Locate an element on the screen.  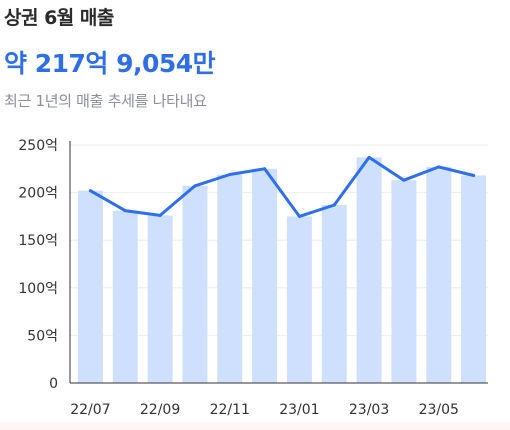
y-tick-label: 50억 is located at coordinates (42, 336).